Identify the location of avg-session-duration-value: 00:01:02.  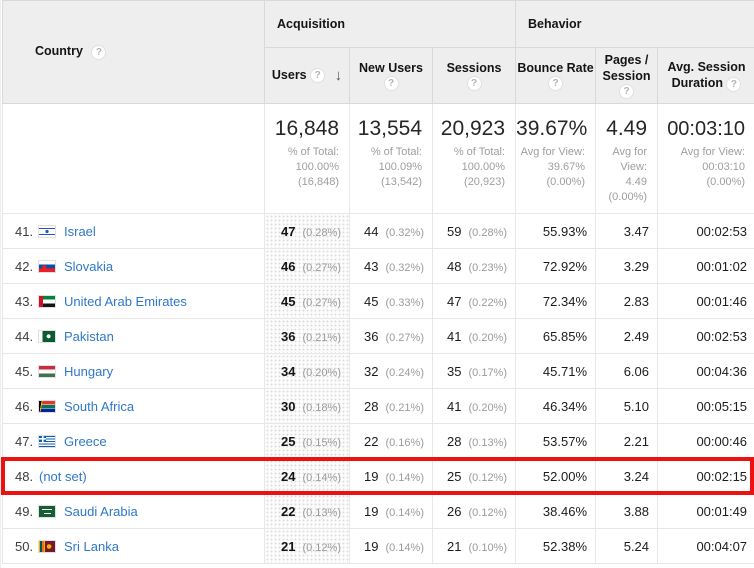
(722, 266).